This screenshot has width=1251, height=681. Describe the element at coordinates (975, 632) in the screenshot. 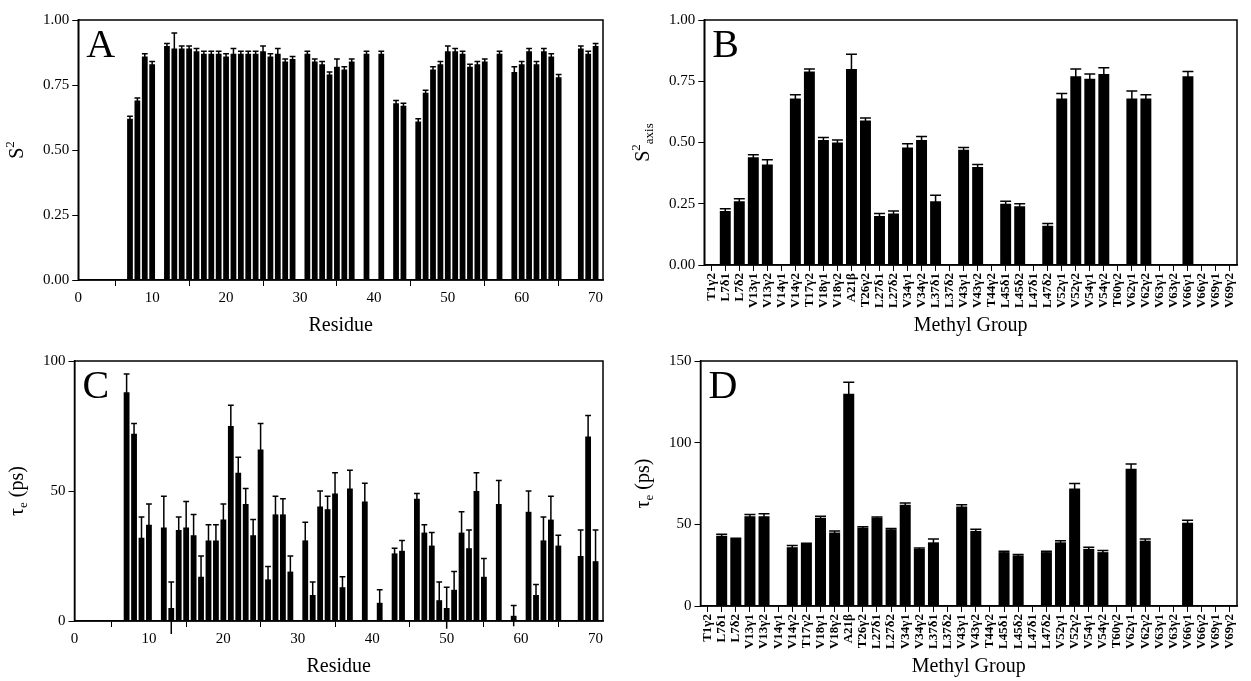

I see `x-tick-label: V43γ2` at that location.